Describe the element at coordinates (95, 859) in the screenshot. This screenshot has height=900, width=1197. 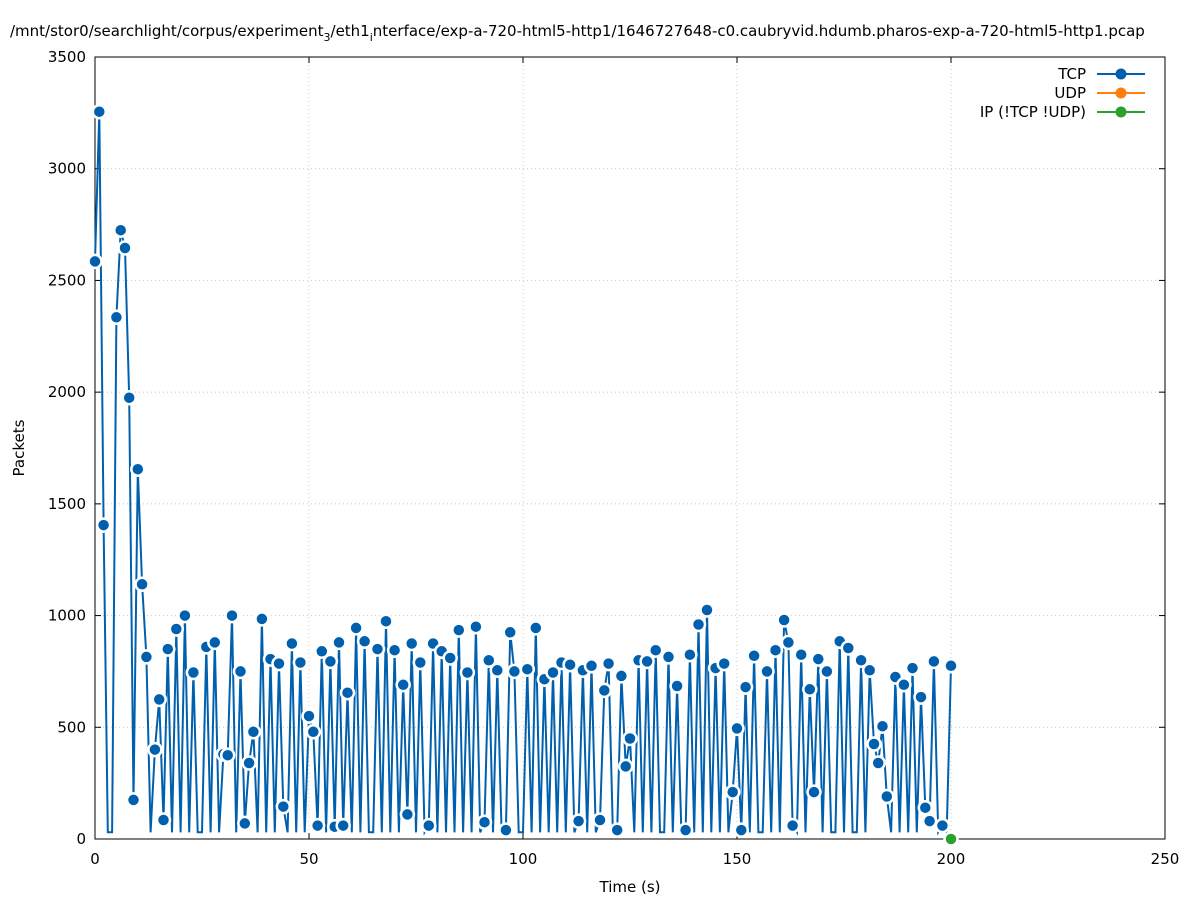
I see `x-tick-label: 0` at that location.